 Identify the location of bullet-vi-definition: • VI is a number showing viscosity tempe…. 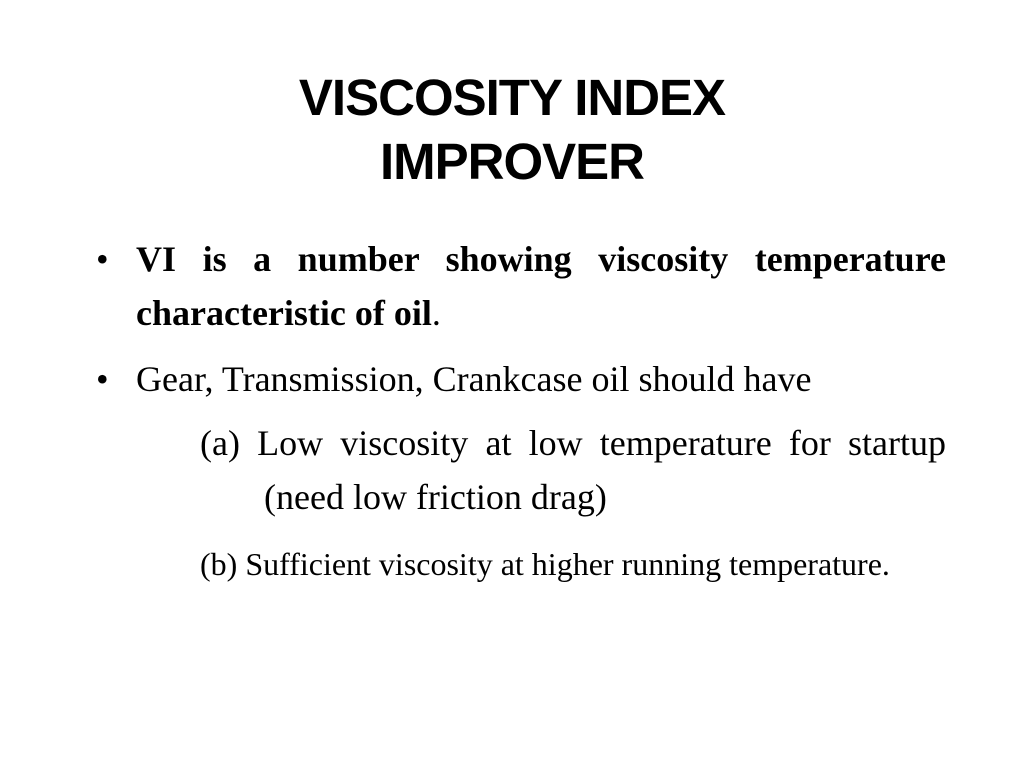
(521, 286).